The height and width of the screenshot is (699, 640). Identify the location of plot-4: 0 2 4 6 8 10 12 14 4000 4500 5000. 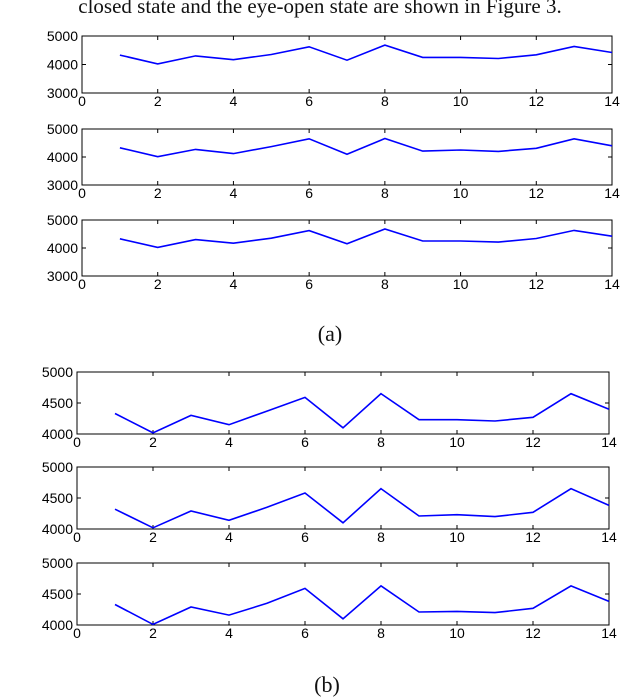
(329, 407).